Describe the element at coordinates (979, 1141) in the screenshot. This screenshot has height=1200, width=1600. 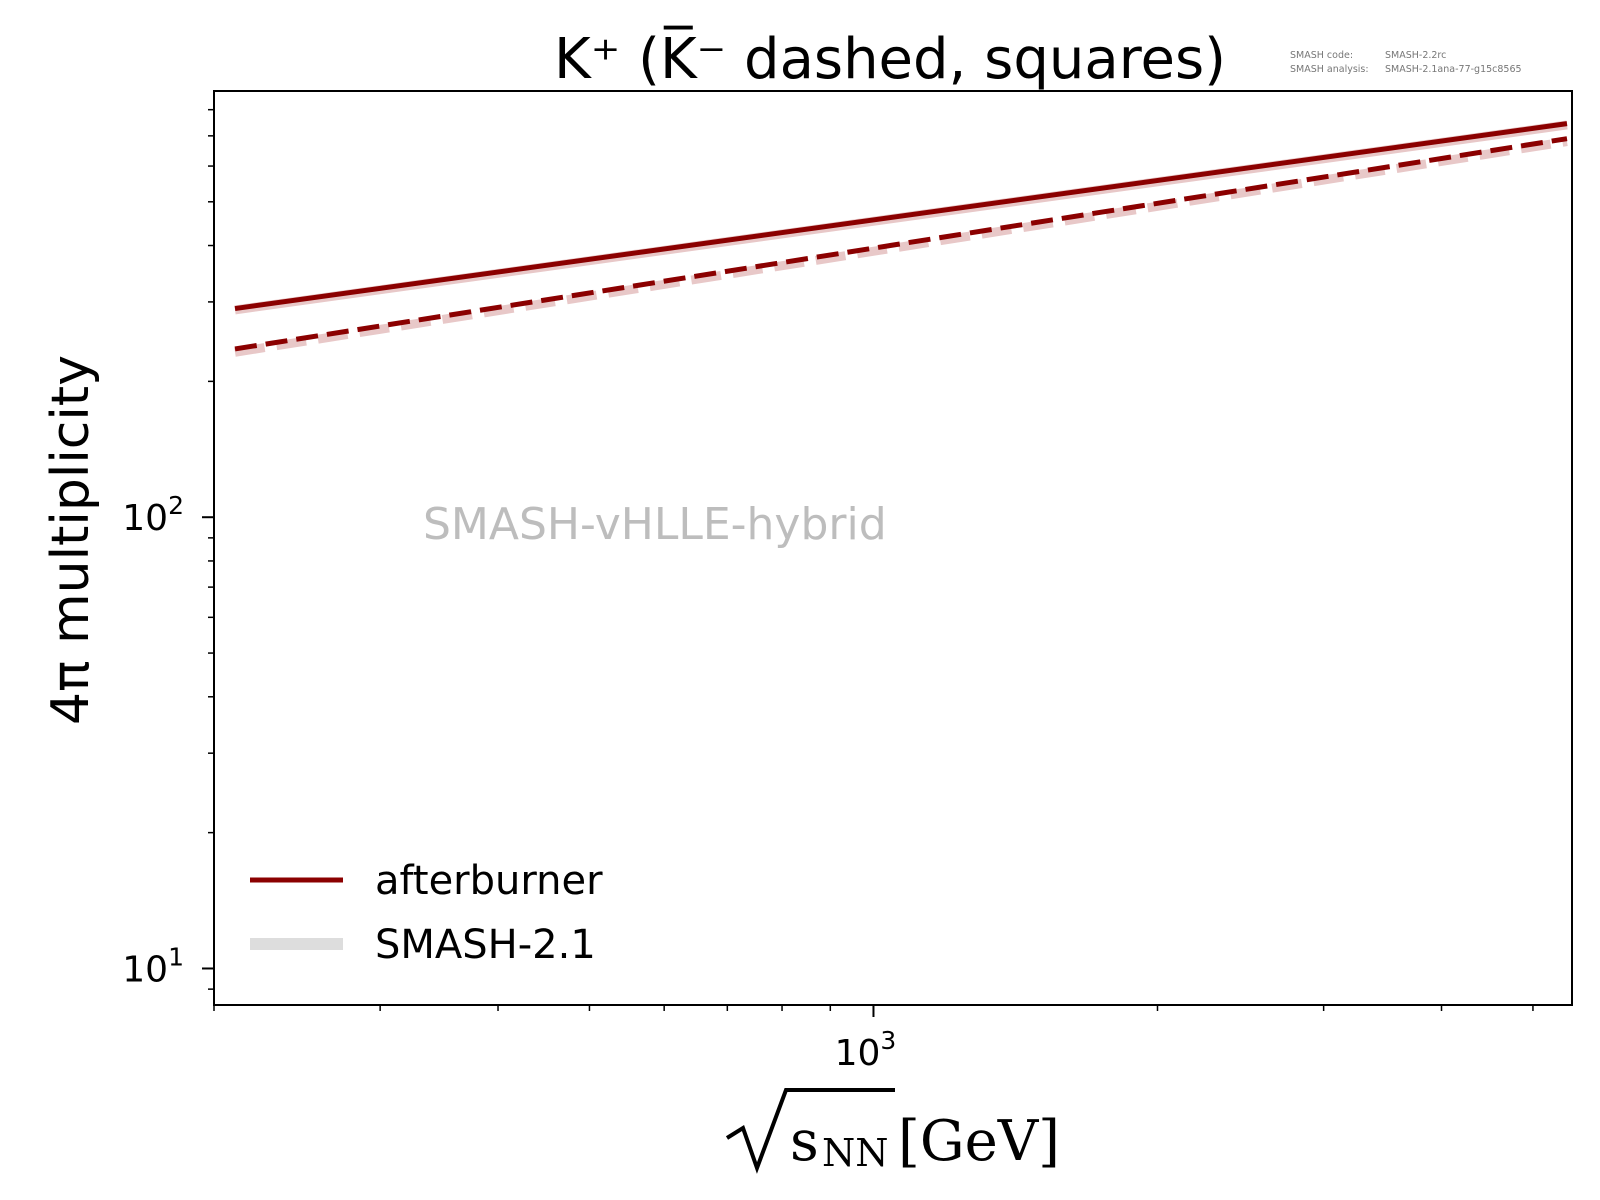
I see `x-axis-label-unit: [GeV]` at that location.